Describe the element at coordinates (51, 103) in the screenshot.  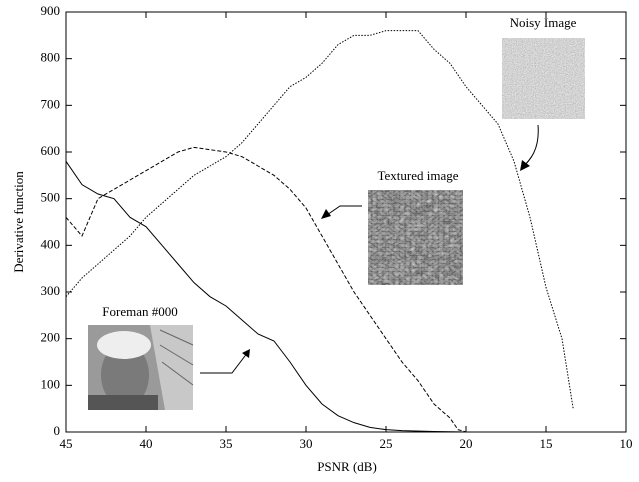
I see `y-tick-label: 700` at that location.